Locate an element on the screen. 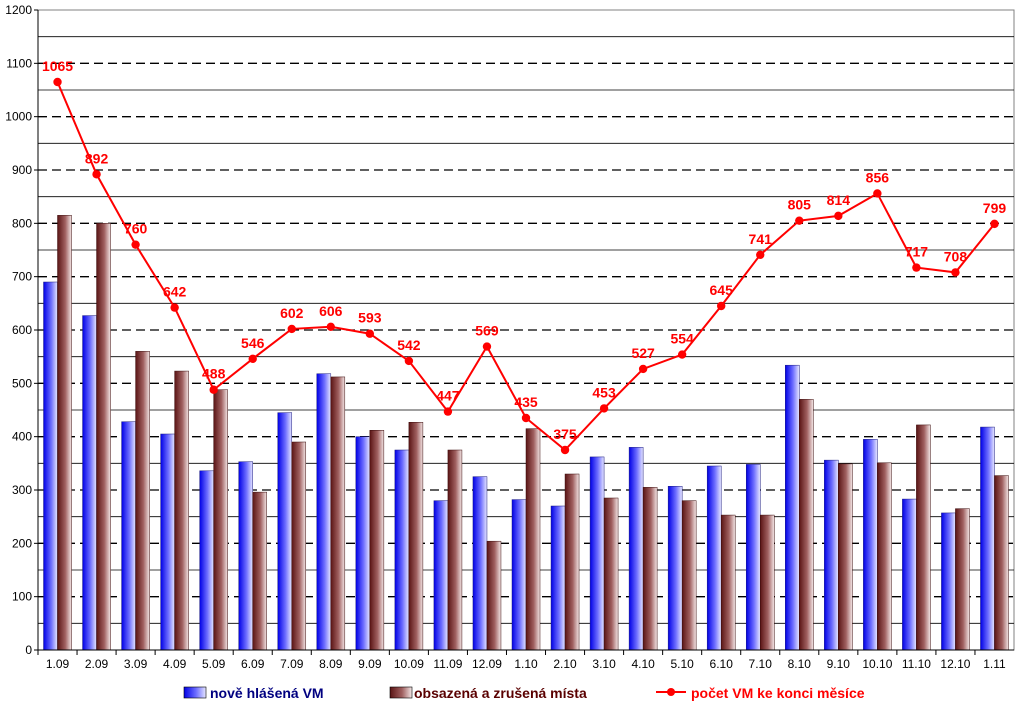  data-label-count-vm: 542 is located at coordinates (409, 345).